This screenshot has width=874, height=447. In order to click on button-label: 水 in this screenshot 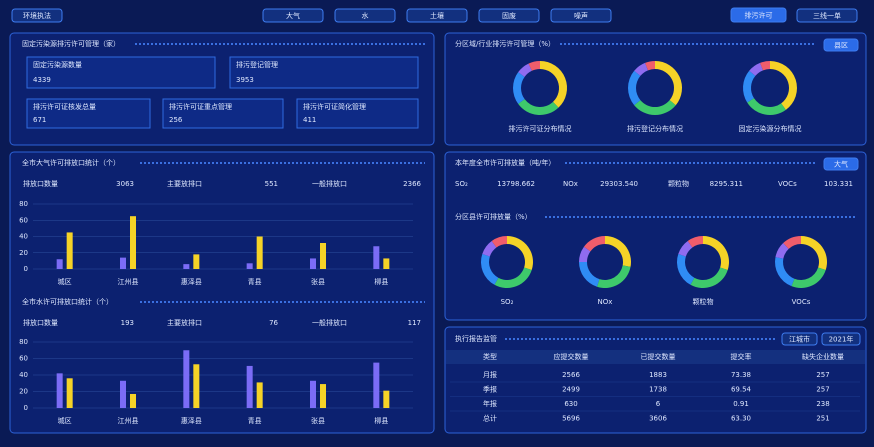, I will do `click(365, 15)`.